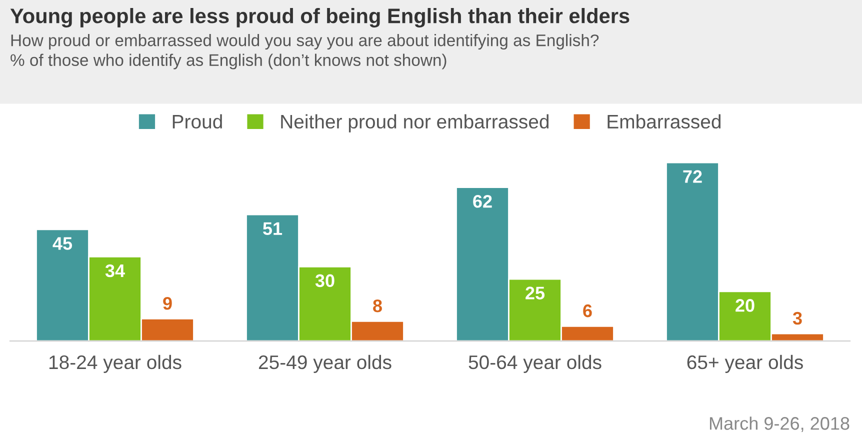 This screenshot has width=862, height=439. Describe the element at coordinates (535, 364) in the screenshot. I see `x-tick-label: 50-64 year olds` at that location.